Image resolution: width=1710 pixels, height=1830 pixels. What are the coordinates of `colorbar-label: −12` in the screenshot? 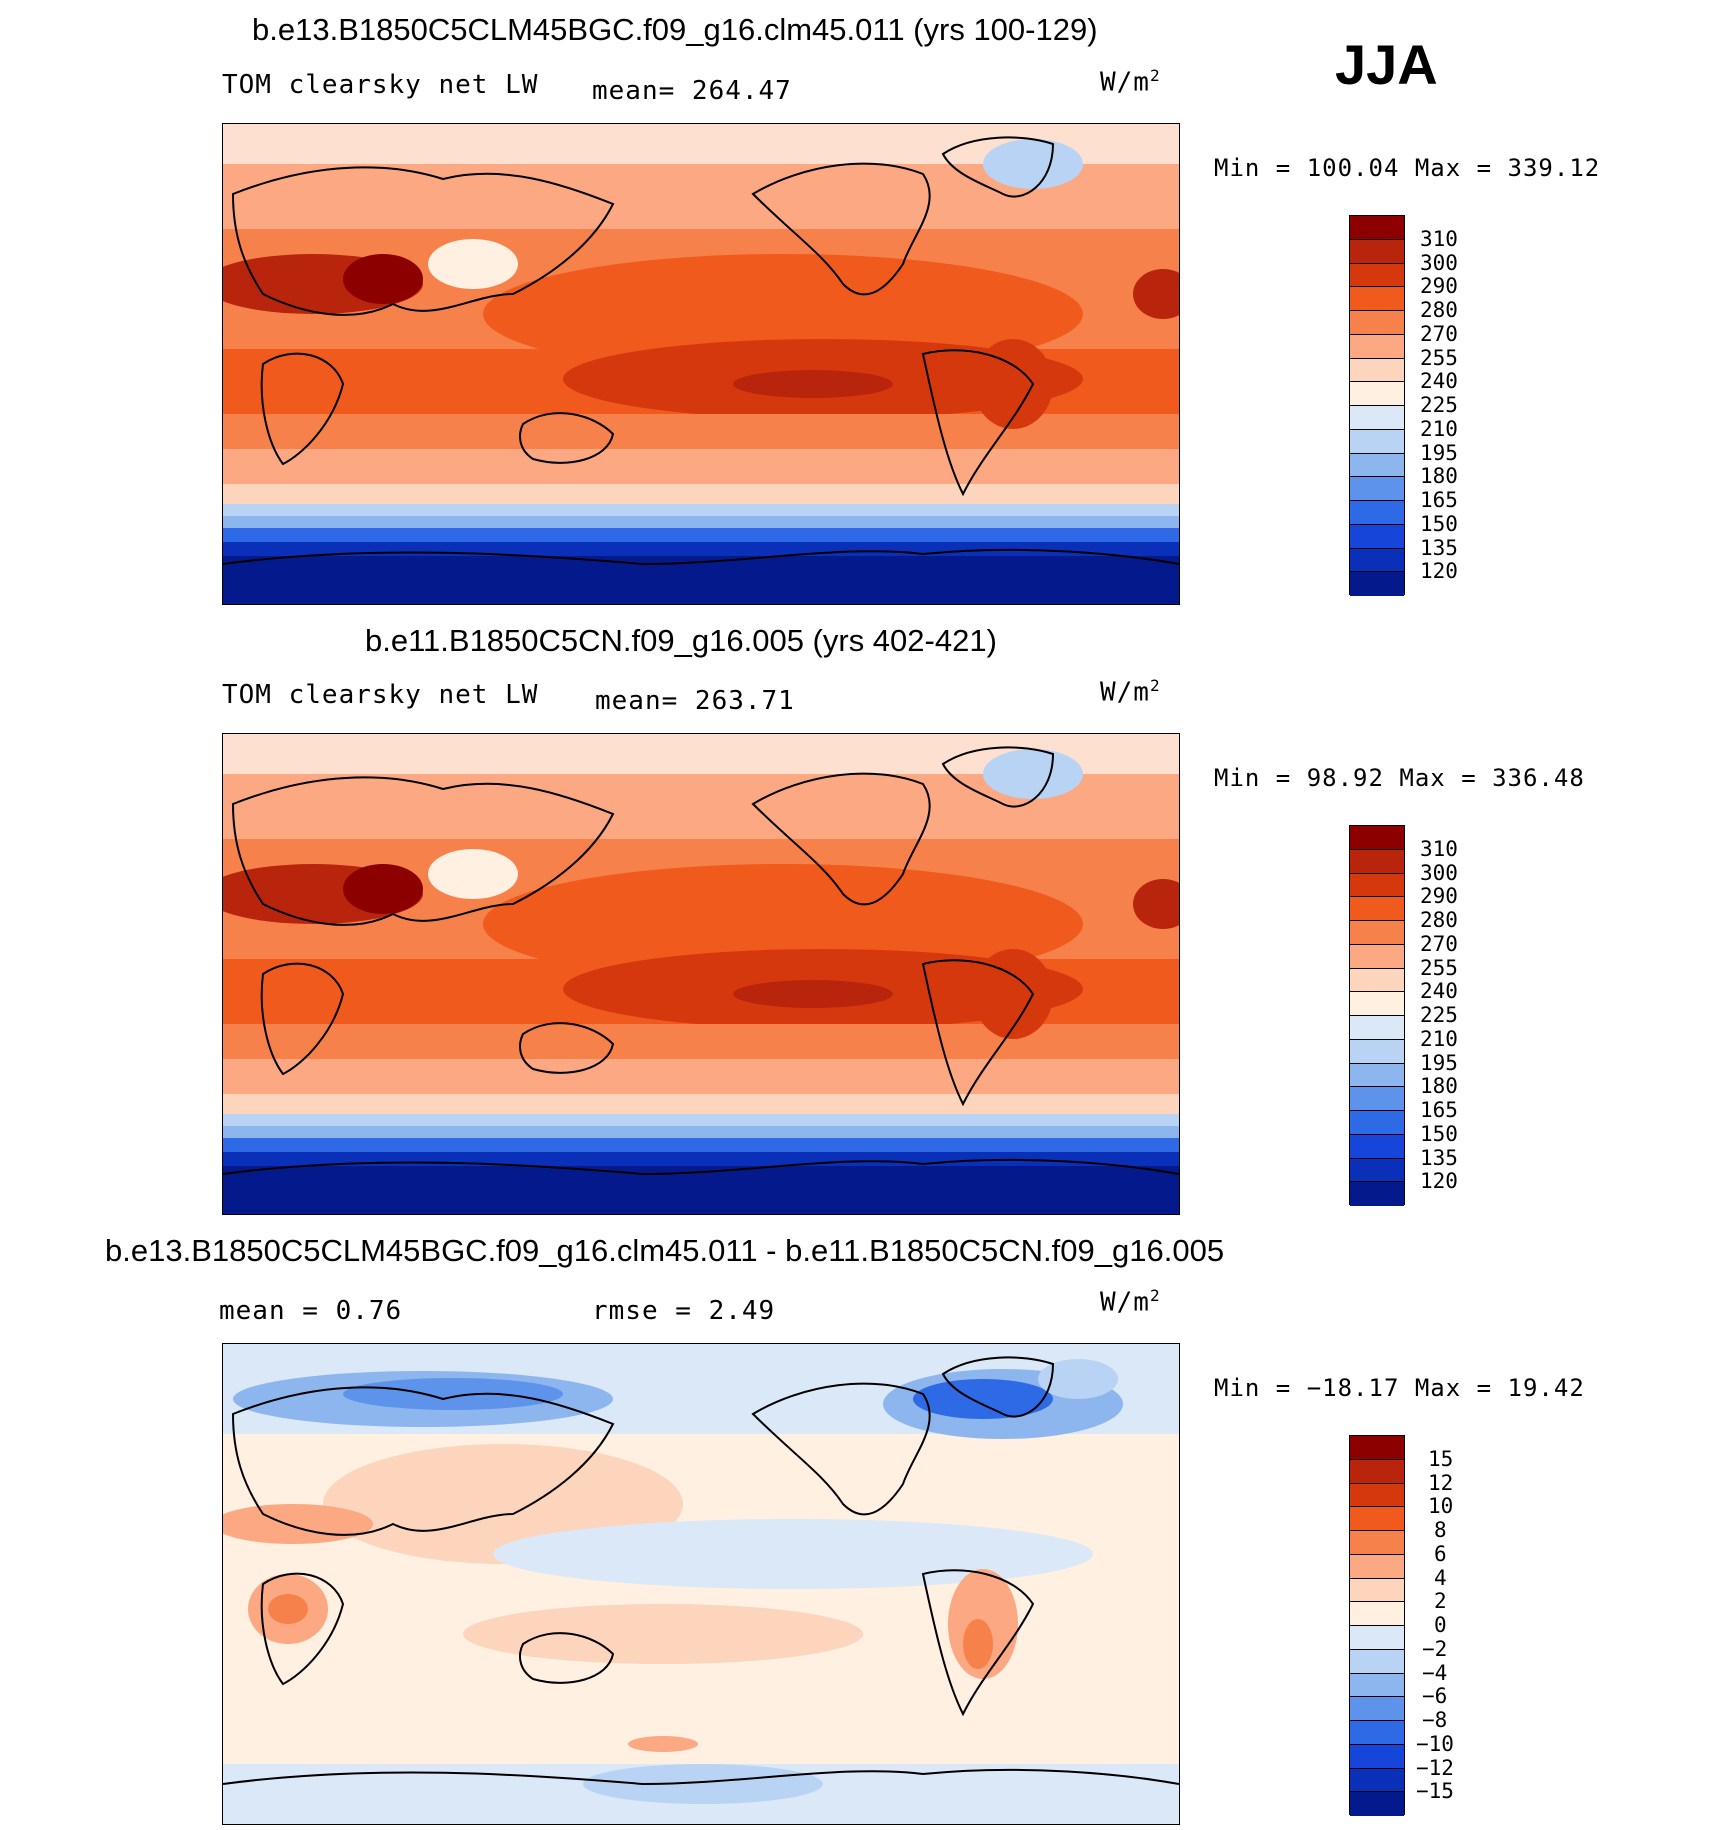 It's located at (1435, 1768).